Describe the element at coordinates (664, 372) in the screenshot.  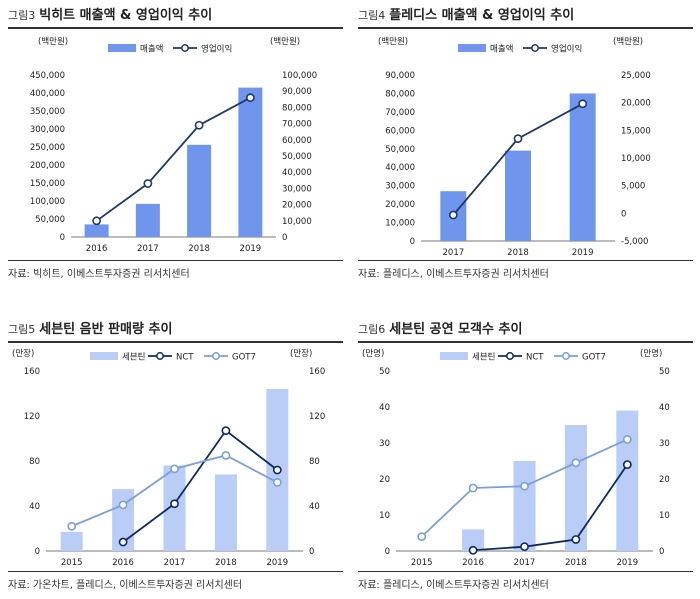
I see `right-tick-label: 50` at that location.